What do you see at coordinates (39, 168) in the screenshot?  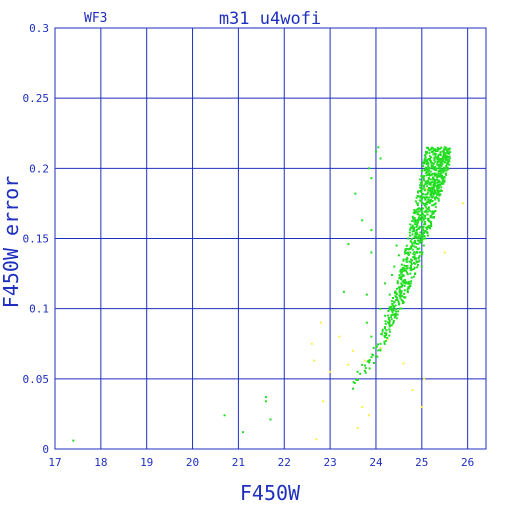 I see `y-tick-label: 0.2` at bounding box center [39, 168].